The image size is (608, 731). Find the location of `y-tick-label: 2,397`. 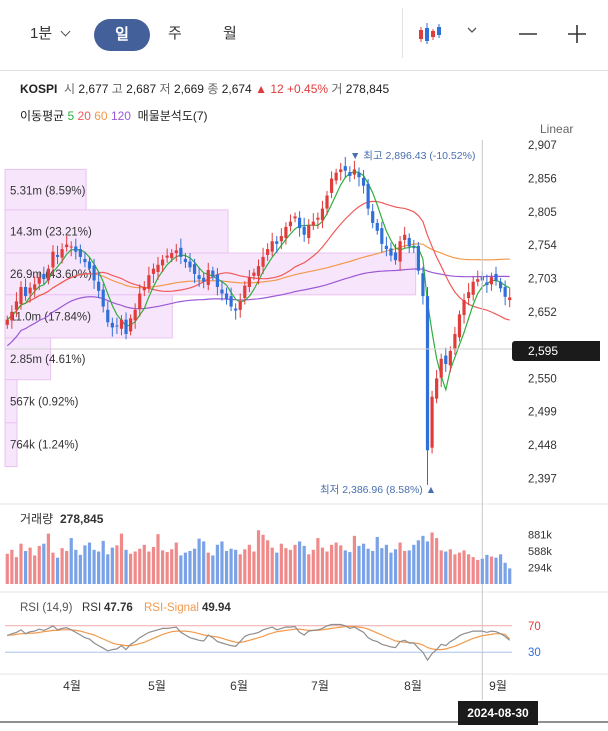

y-tick-label: 2,397 is located at coordinates (542, 479).